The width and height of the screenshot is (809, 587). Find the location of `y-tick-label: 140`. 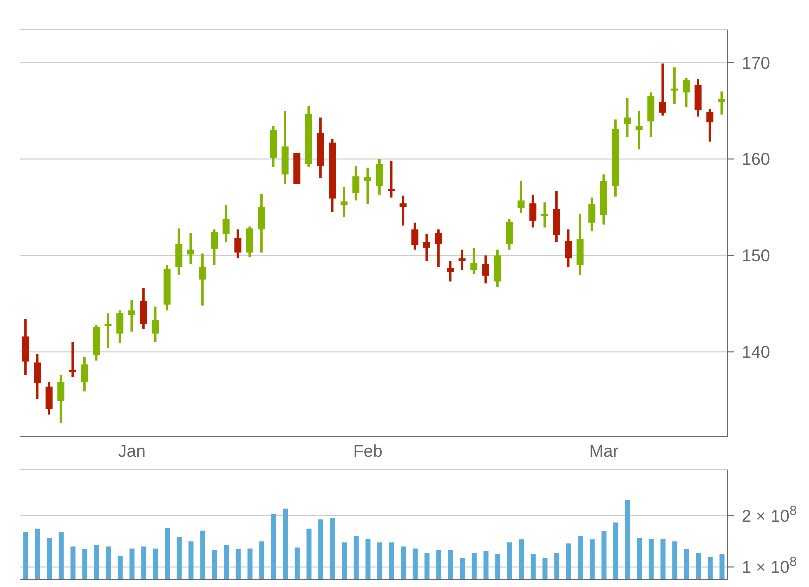

y-tick-label: 140 is located at coordinates (756, 352).